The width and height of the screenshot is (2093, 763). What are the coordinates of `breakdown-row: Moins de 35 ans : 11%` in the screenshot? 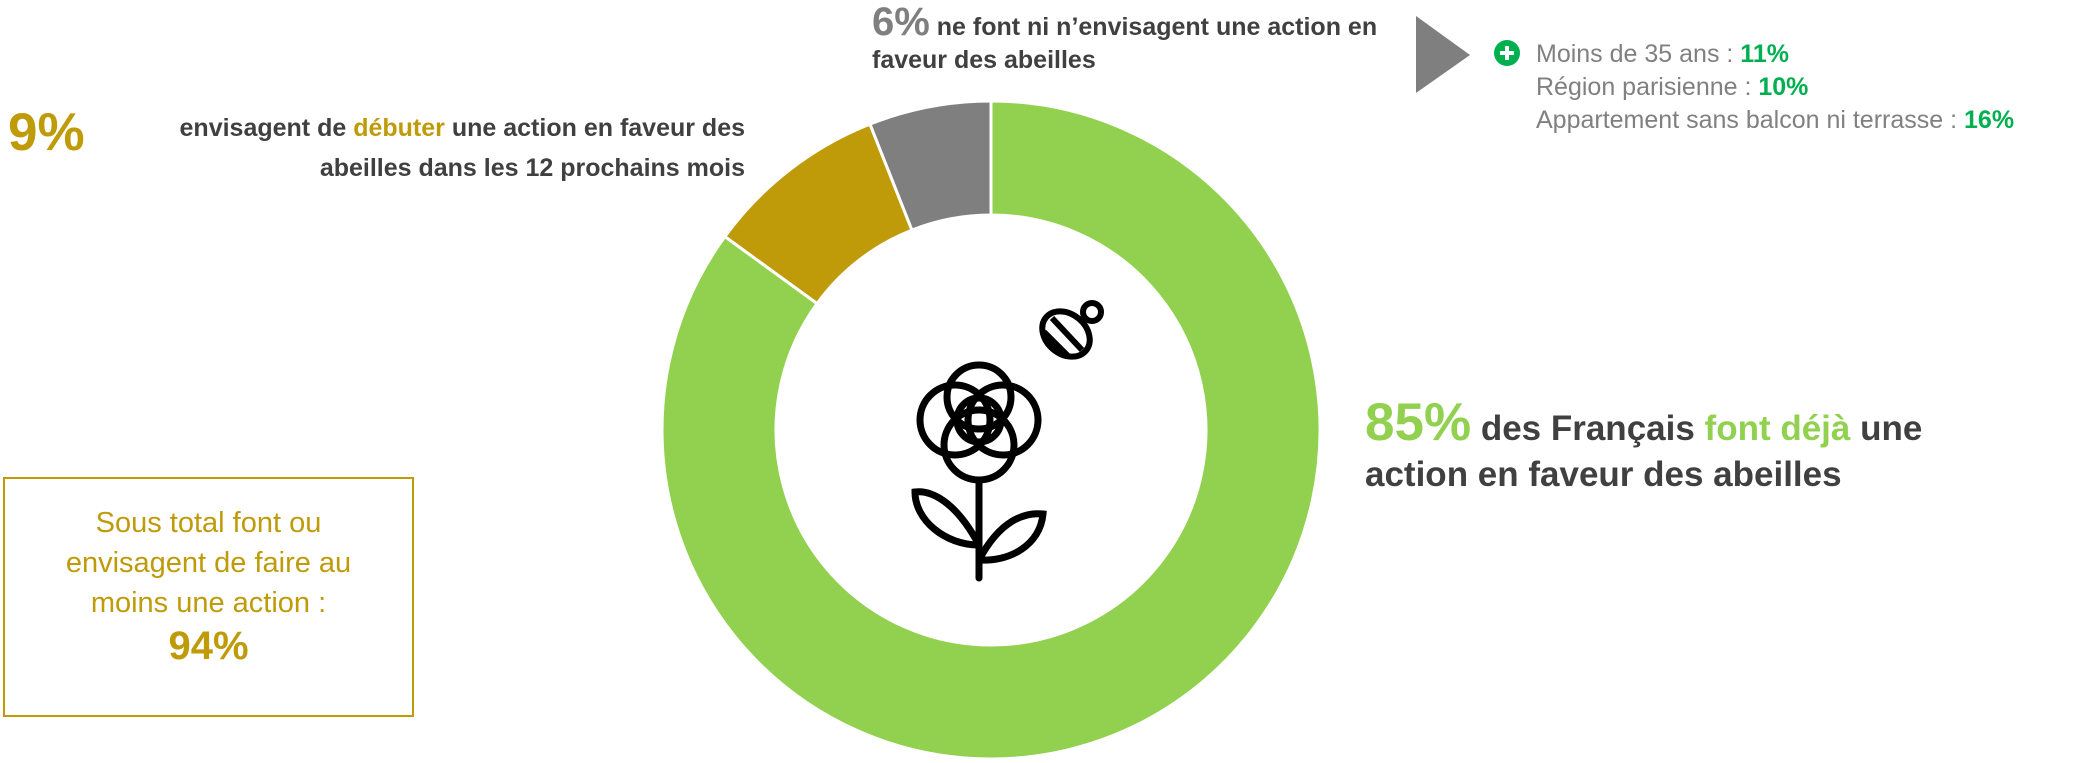 It's located at (1775, 54).